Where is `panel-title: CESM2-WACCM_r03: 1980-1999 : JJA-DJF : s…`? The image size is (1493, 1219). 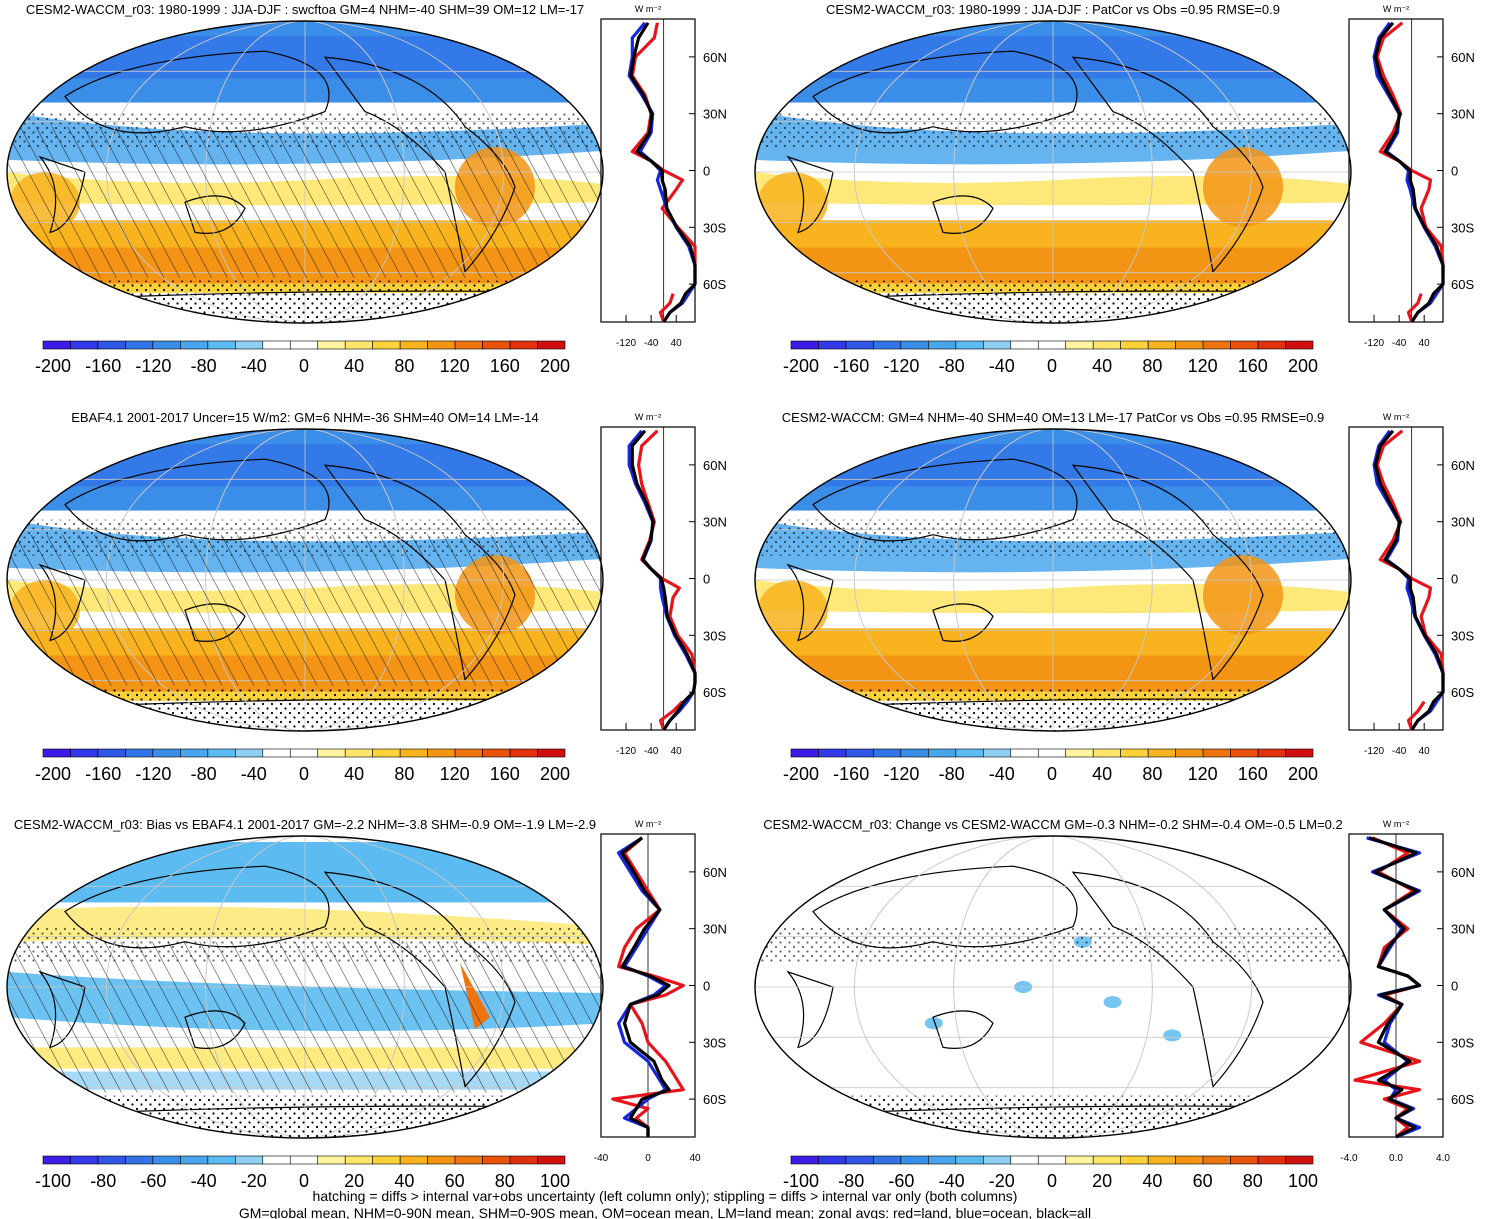 panel-title: CESM2-WACCM_r03: 1980-1999 : JJA-DJF : s… is located at coordinates (305, 9).